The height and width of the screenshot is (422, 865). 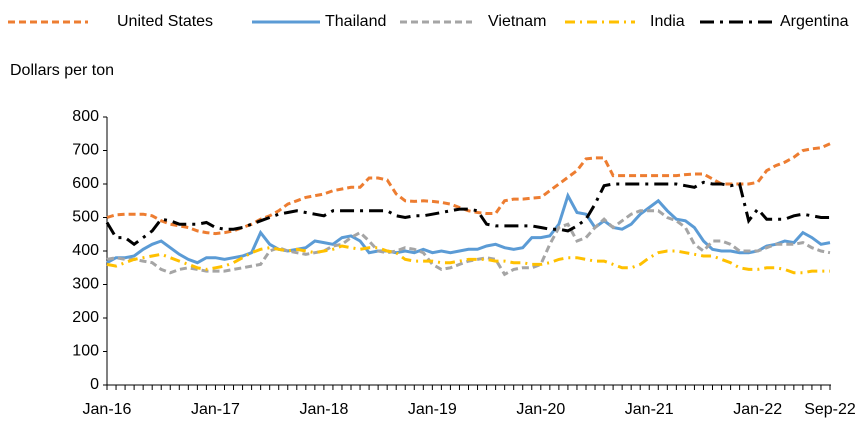 What do you see at coordinates (85, 250) in the screenshot?
I see `y-tick-label: 400` at bounding box center [85, 250].